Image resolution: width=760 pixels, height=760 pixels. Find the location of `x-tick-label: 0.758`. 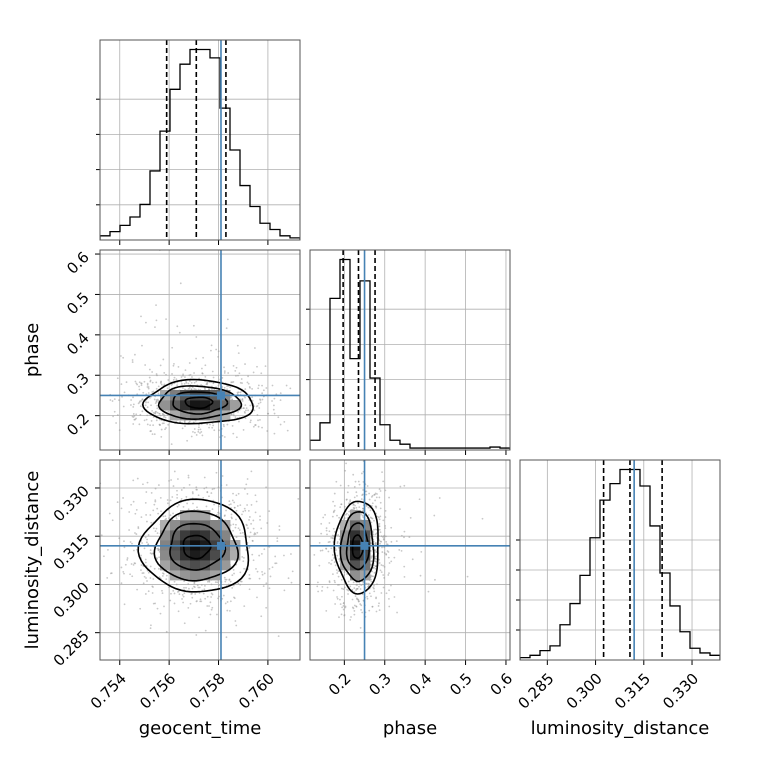

x-tick-label: 0.758 is located at coordinates (207, 691).